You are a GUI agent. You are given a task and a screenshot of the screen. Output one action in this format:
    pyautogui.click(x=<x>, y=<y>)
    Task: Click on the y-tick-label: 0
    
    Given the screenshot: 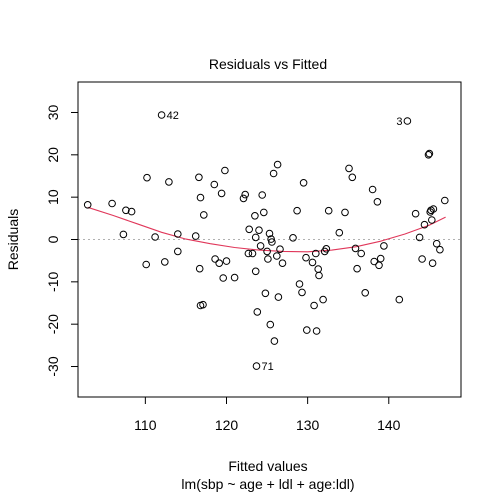 What is the action you would take?
    pyautogui.click(x=53, y=239)
    